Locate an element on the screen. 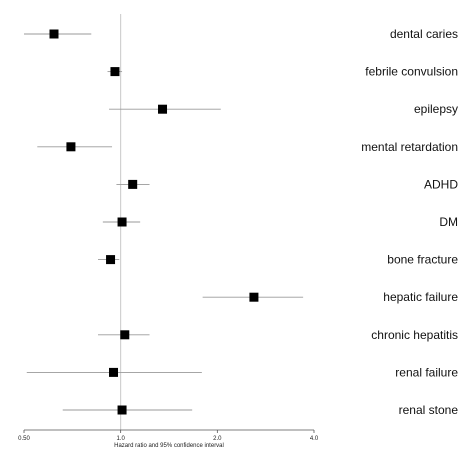 The height and width of the screenshot is (475, 474). row-label-dental-caries: dental caries is located at coordinates (424, 34).